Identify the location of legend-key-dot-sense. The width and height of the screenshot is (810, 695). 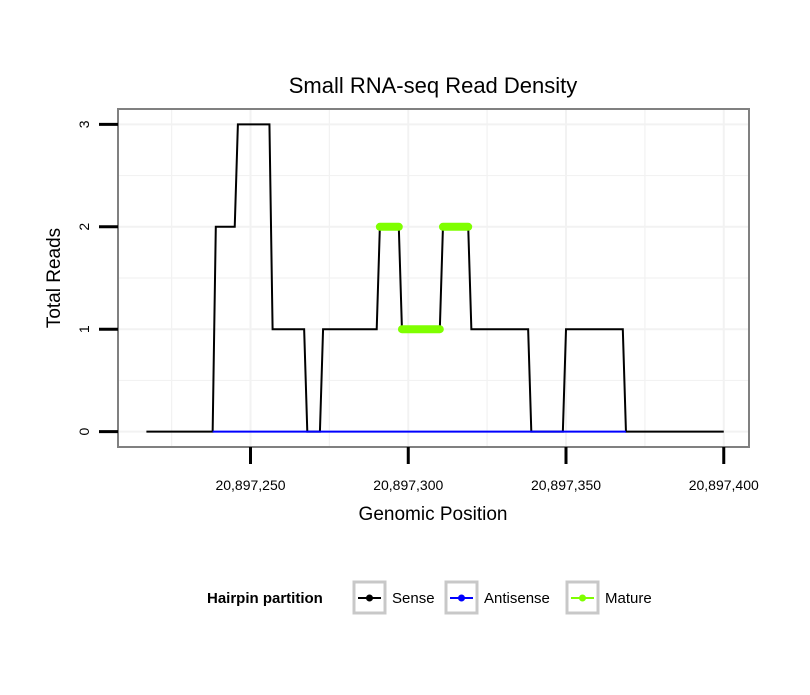
(369, 598).